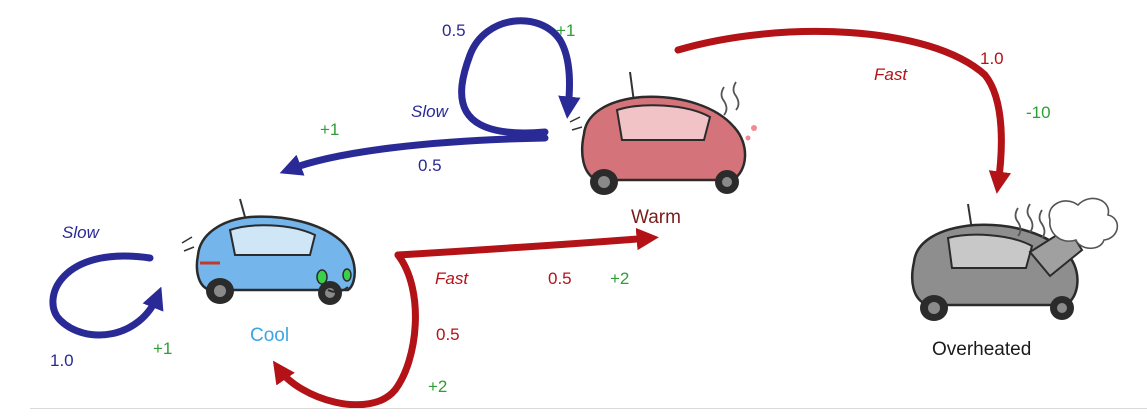 The image size is (1147, 419). Describe the element at coordinates (106, 295) in the screenshot. I see `arrow-cool-slow-to-cool` at that location.